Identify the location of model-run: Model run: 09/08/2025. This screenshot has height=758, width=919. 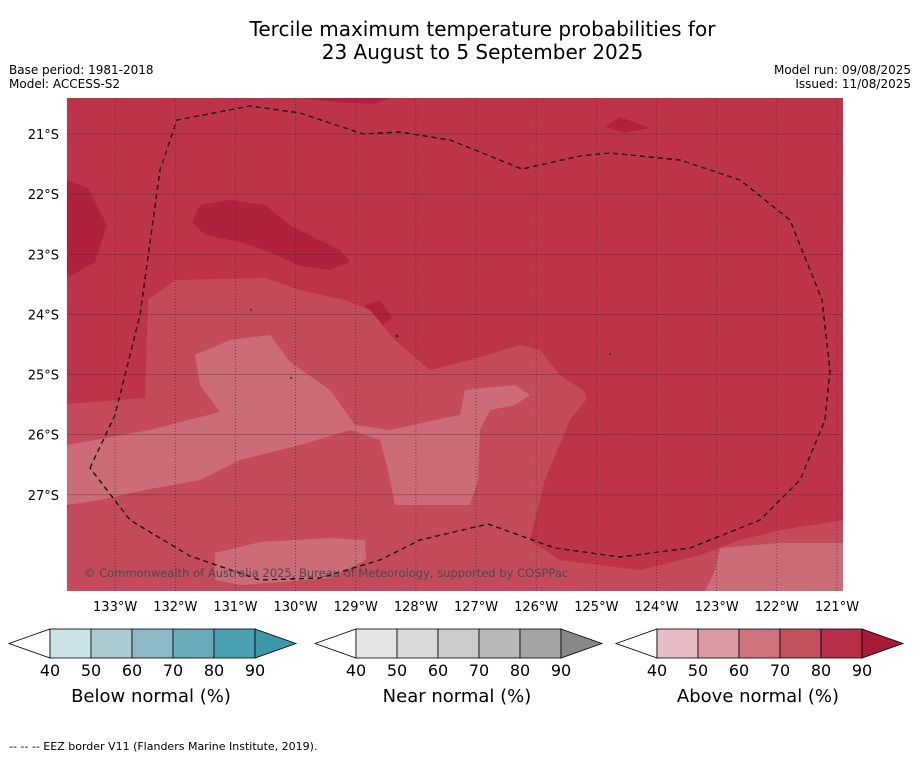
(842, 70).